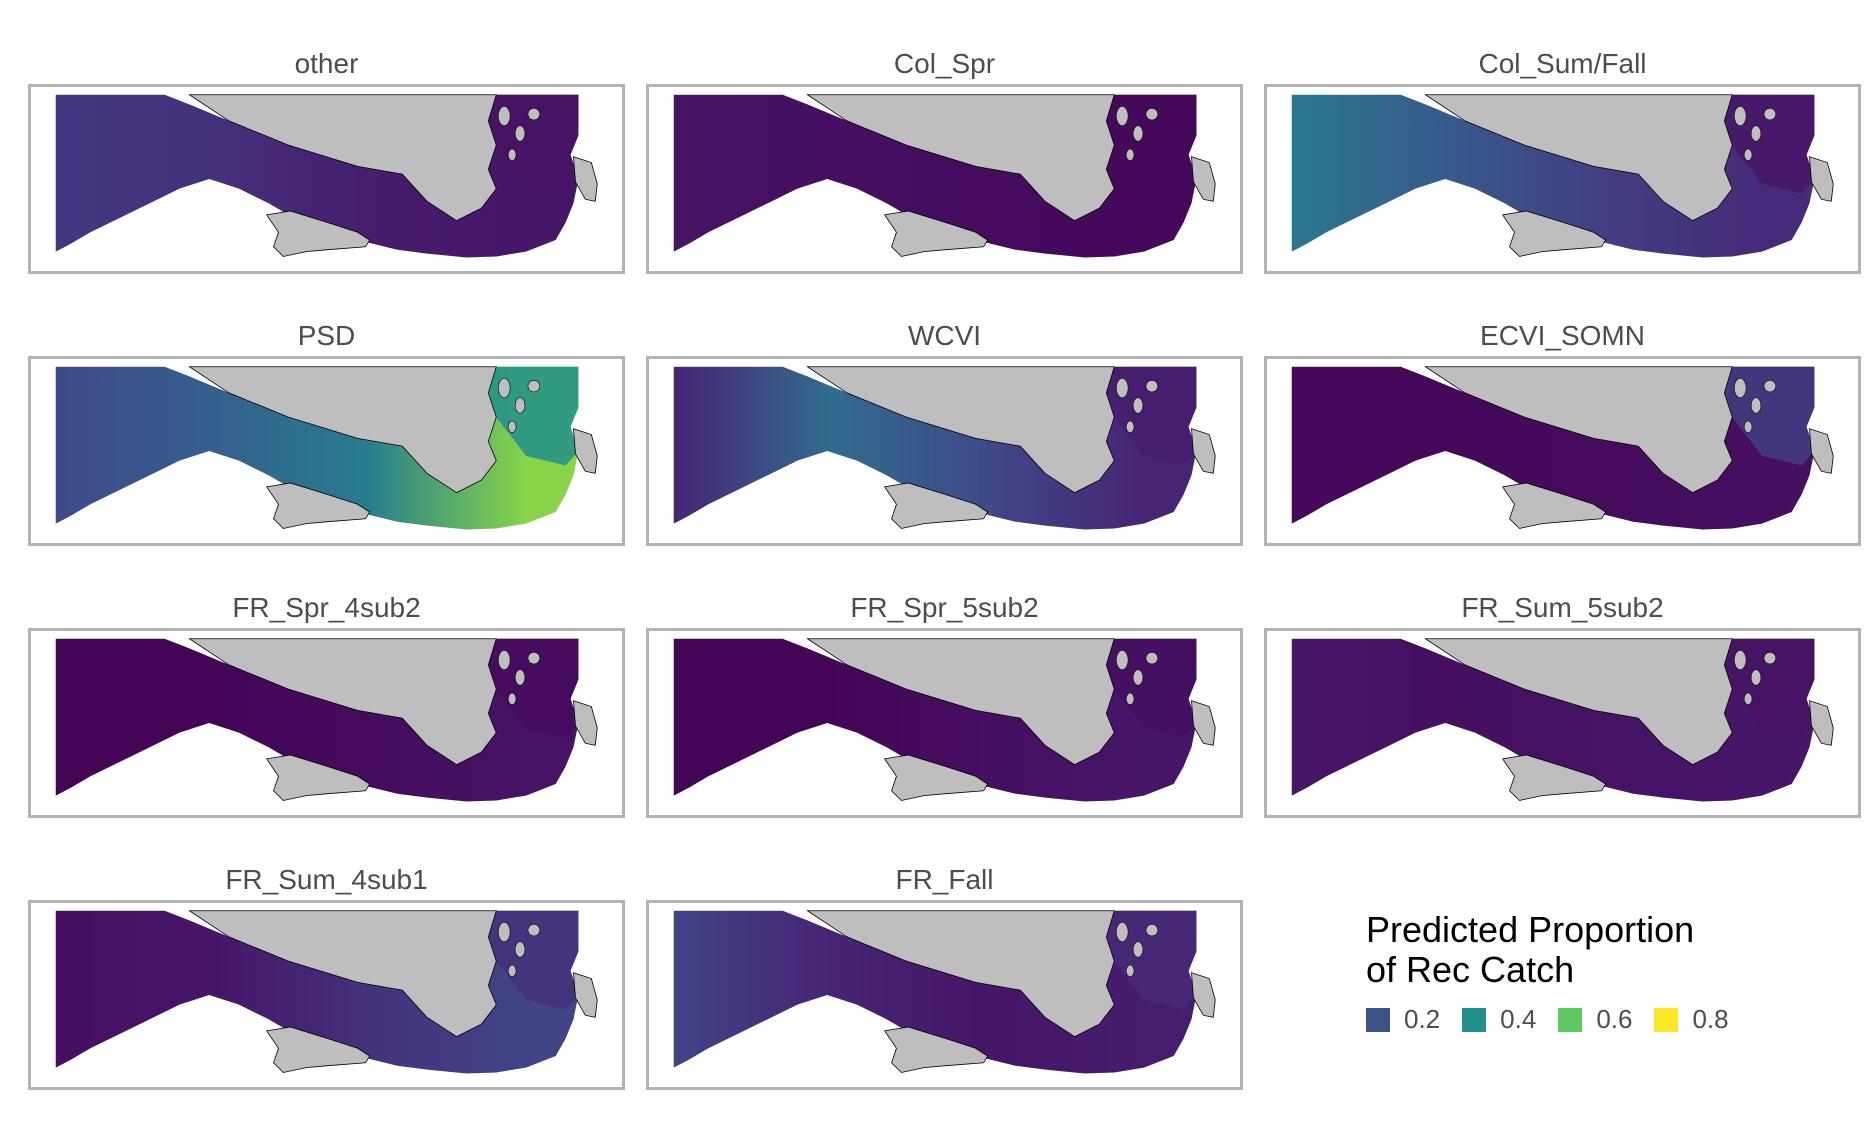 This screenshot has height=1125, width=1875. What do you see at coordinates (944, 335) in the screenshot?
I see `facet-label: WCVI` at bounding box center [944, 335].